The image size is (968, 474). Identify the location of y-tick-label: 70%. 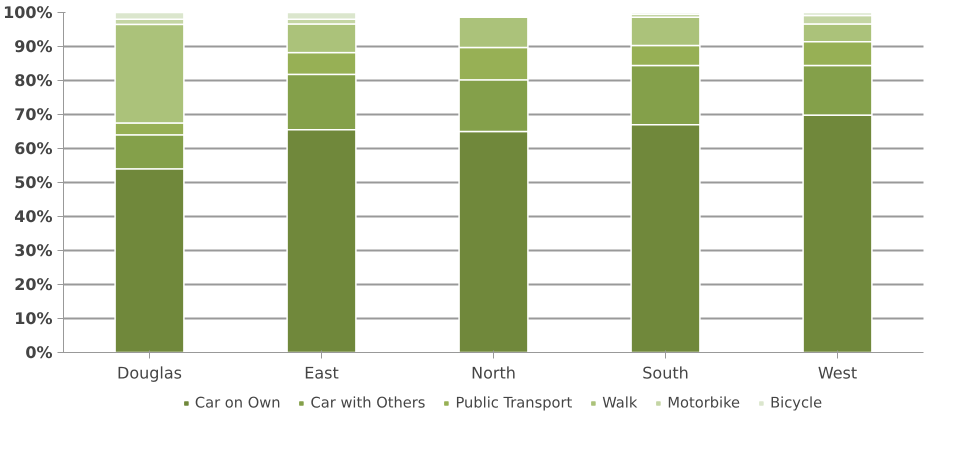
(33, 114).